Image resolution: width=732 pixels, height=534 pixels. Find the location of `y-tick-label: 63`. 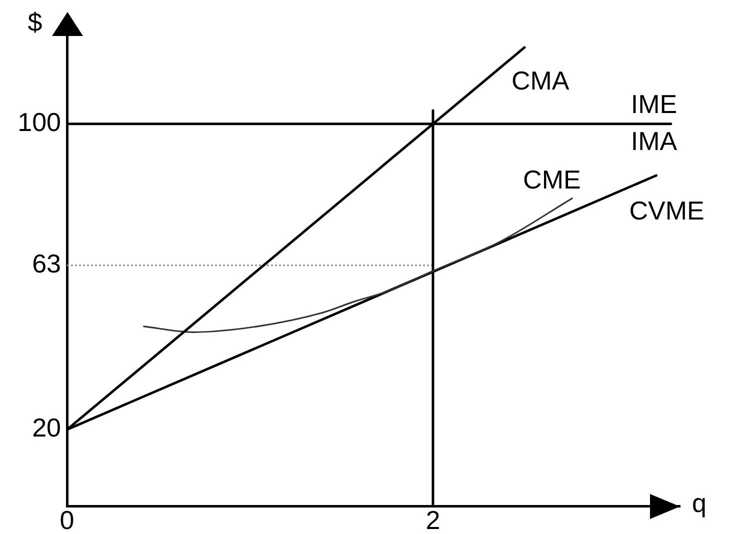

y-tick-label: 63 is located at coordinates (46, 263).